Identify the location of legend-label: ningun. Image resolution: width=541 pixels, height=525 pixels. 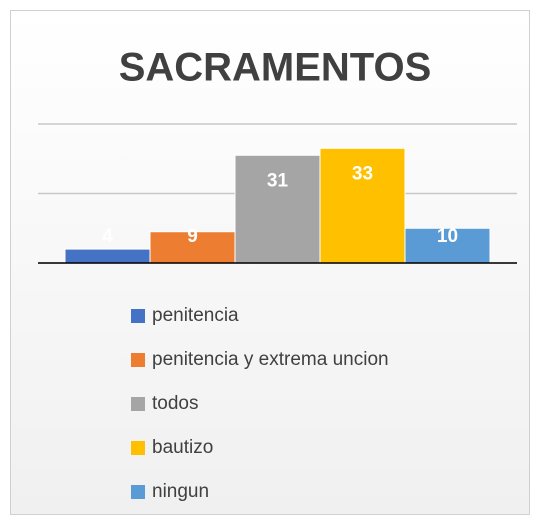
(180, 491).